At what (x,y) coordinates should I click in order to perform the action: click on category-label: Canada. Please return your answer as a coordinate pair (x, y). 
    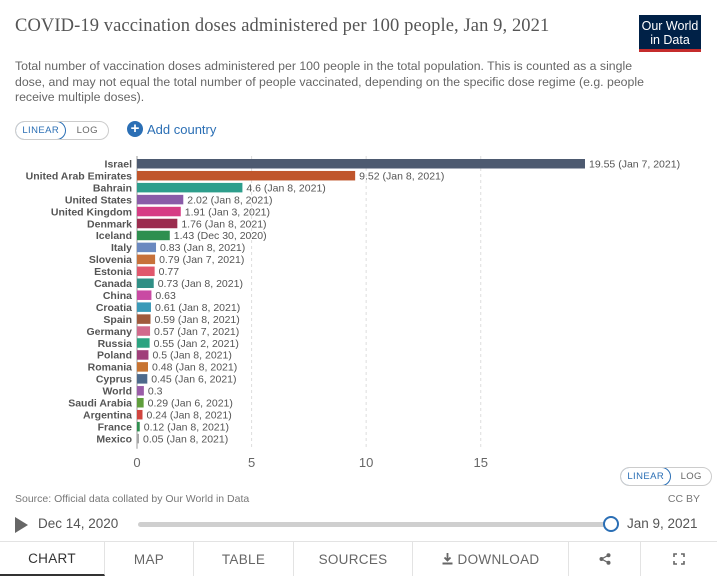
    Looking at the image, I should click on (113, 284).